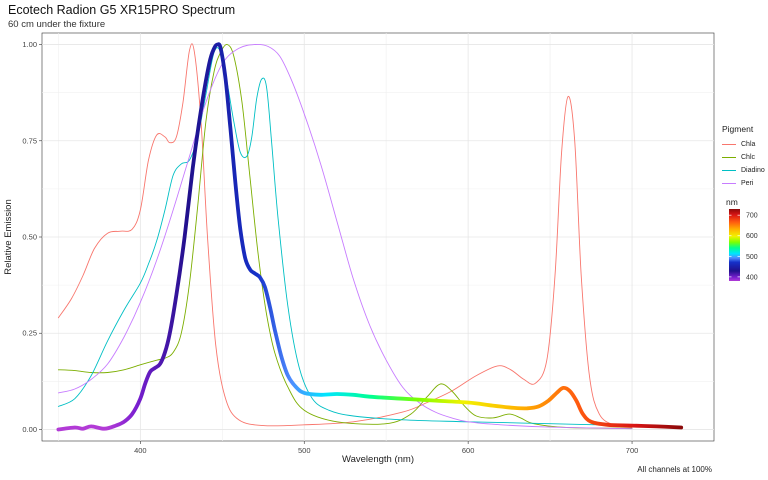 This screenshot has height=480, width=768. I want to click on legend-label: Peri, so click(747, 183).